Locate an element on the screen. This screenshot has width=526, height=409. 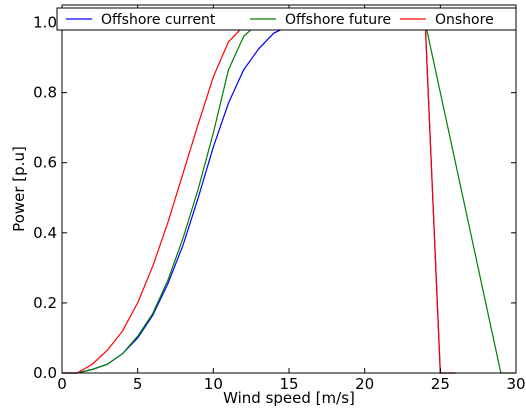
y-tick-label: 0.4 is located at coordinates (45, 233).